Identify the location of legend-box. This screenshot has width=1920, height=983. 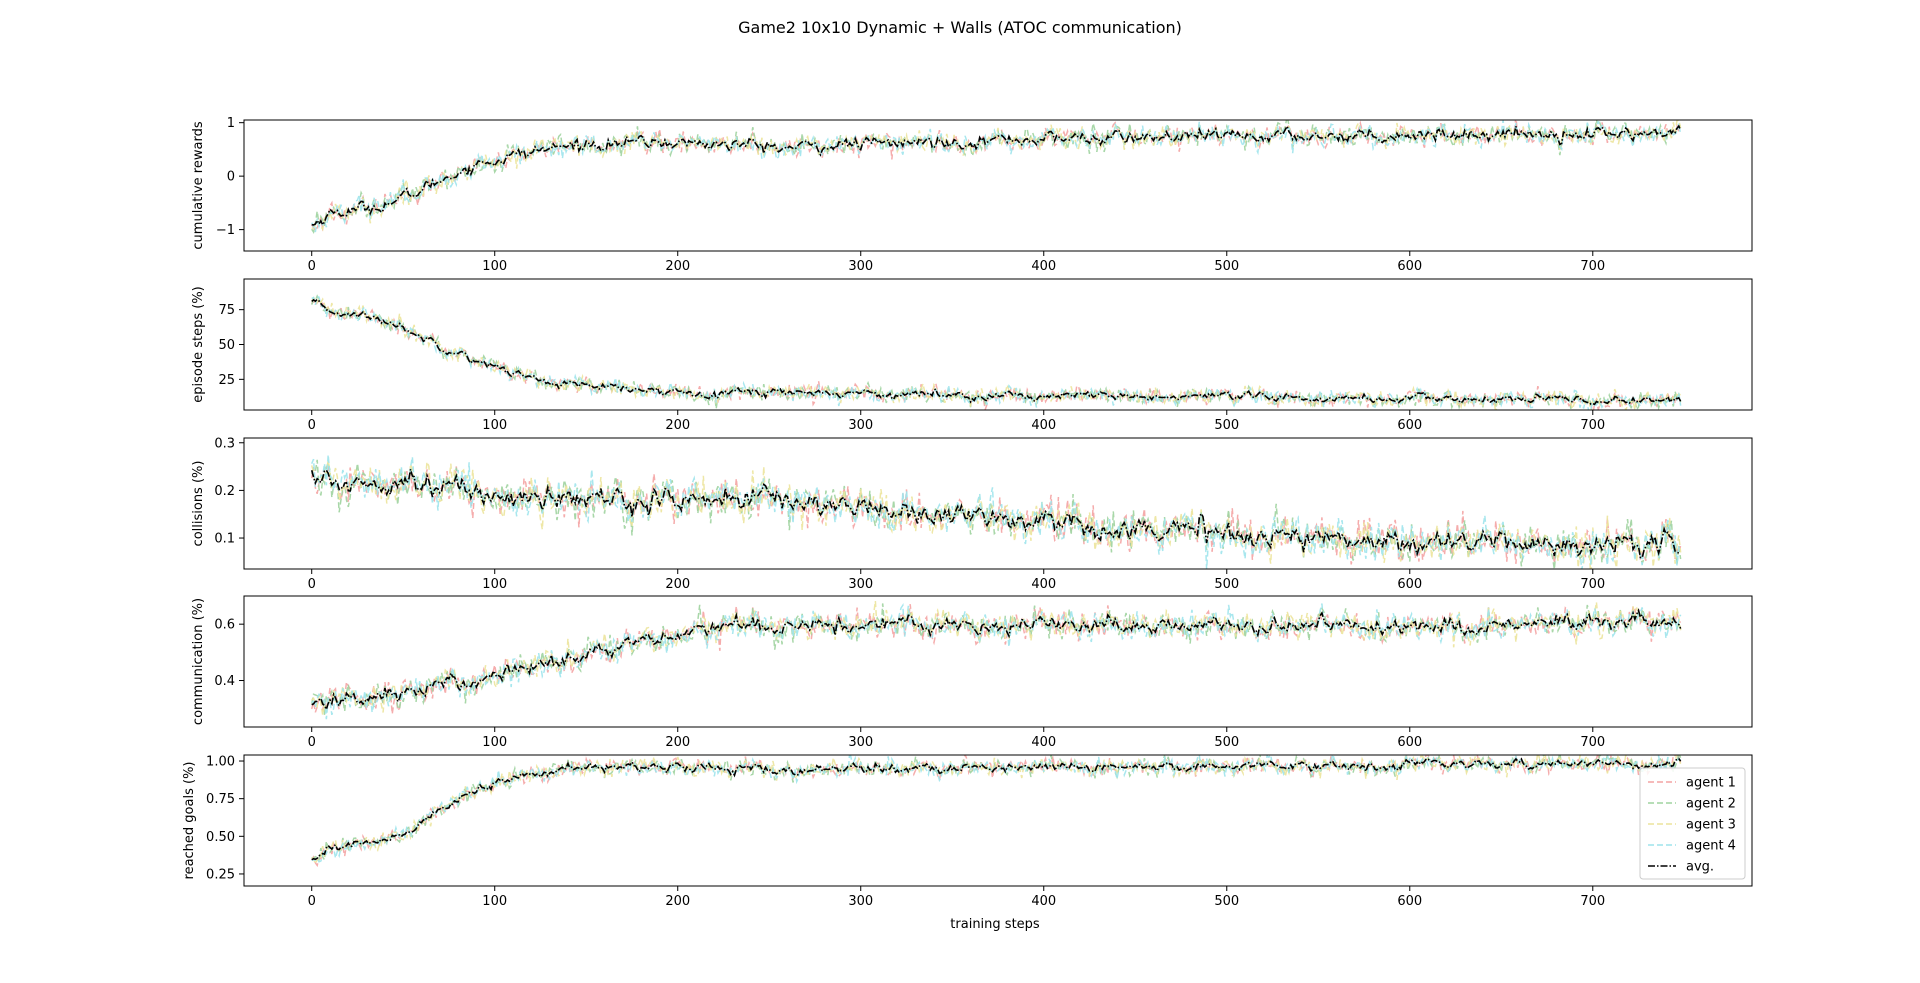
(1692, 823).